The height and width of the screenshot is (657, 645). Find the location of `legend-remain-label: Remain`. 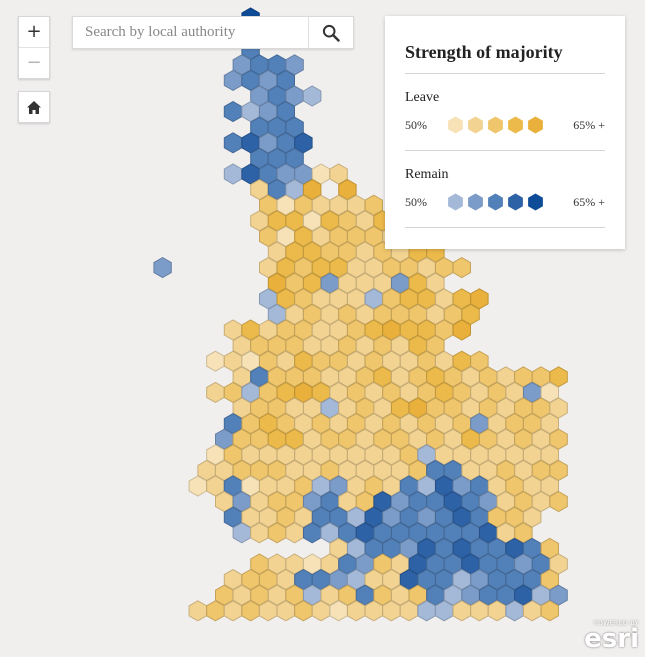

legend-remain-label: Remain is located at coordinates (427, 174).